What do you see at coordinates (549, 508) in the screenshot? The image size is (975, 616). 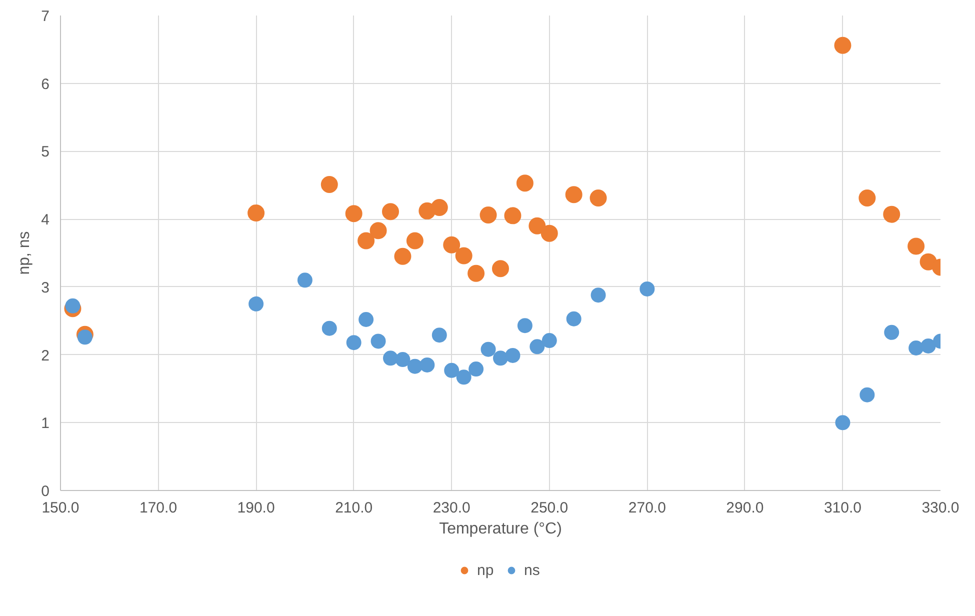 I see `x-tick-label: 250.0` at bounding box center [549, 508].